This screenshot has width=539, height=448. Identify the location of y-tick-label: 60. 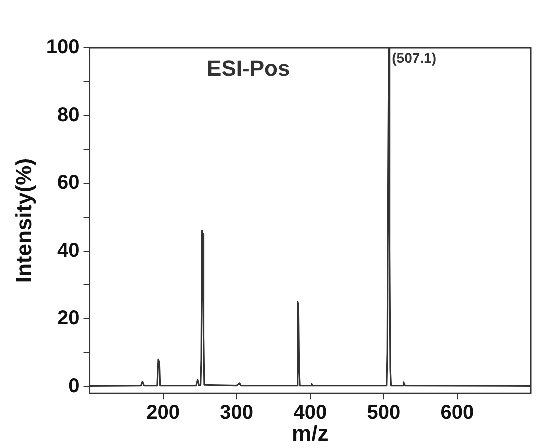
(69, 183).